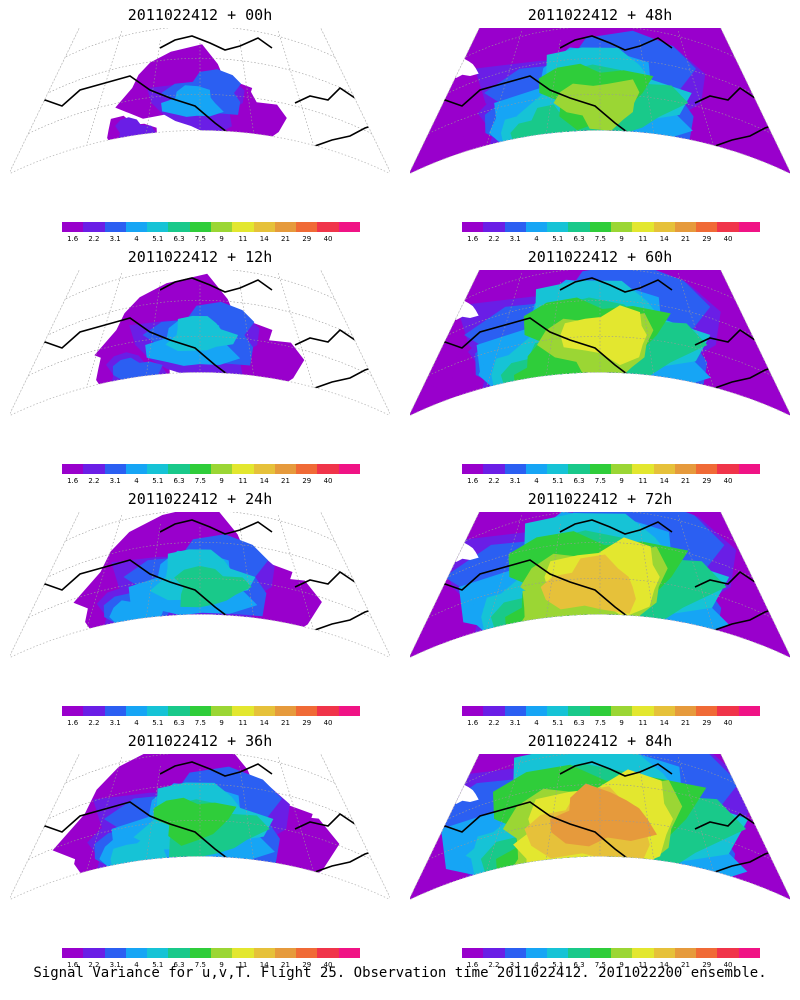 The height and width of the screenshot is (1000, 800). I want to click on colorbar-tick-label: 5.1, so click(558, 965).